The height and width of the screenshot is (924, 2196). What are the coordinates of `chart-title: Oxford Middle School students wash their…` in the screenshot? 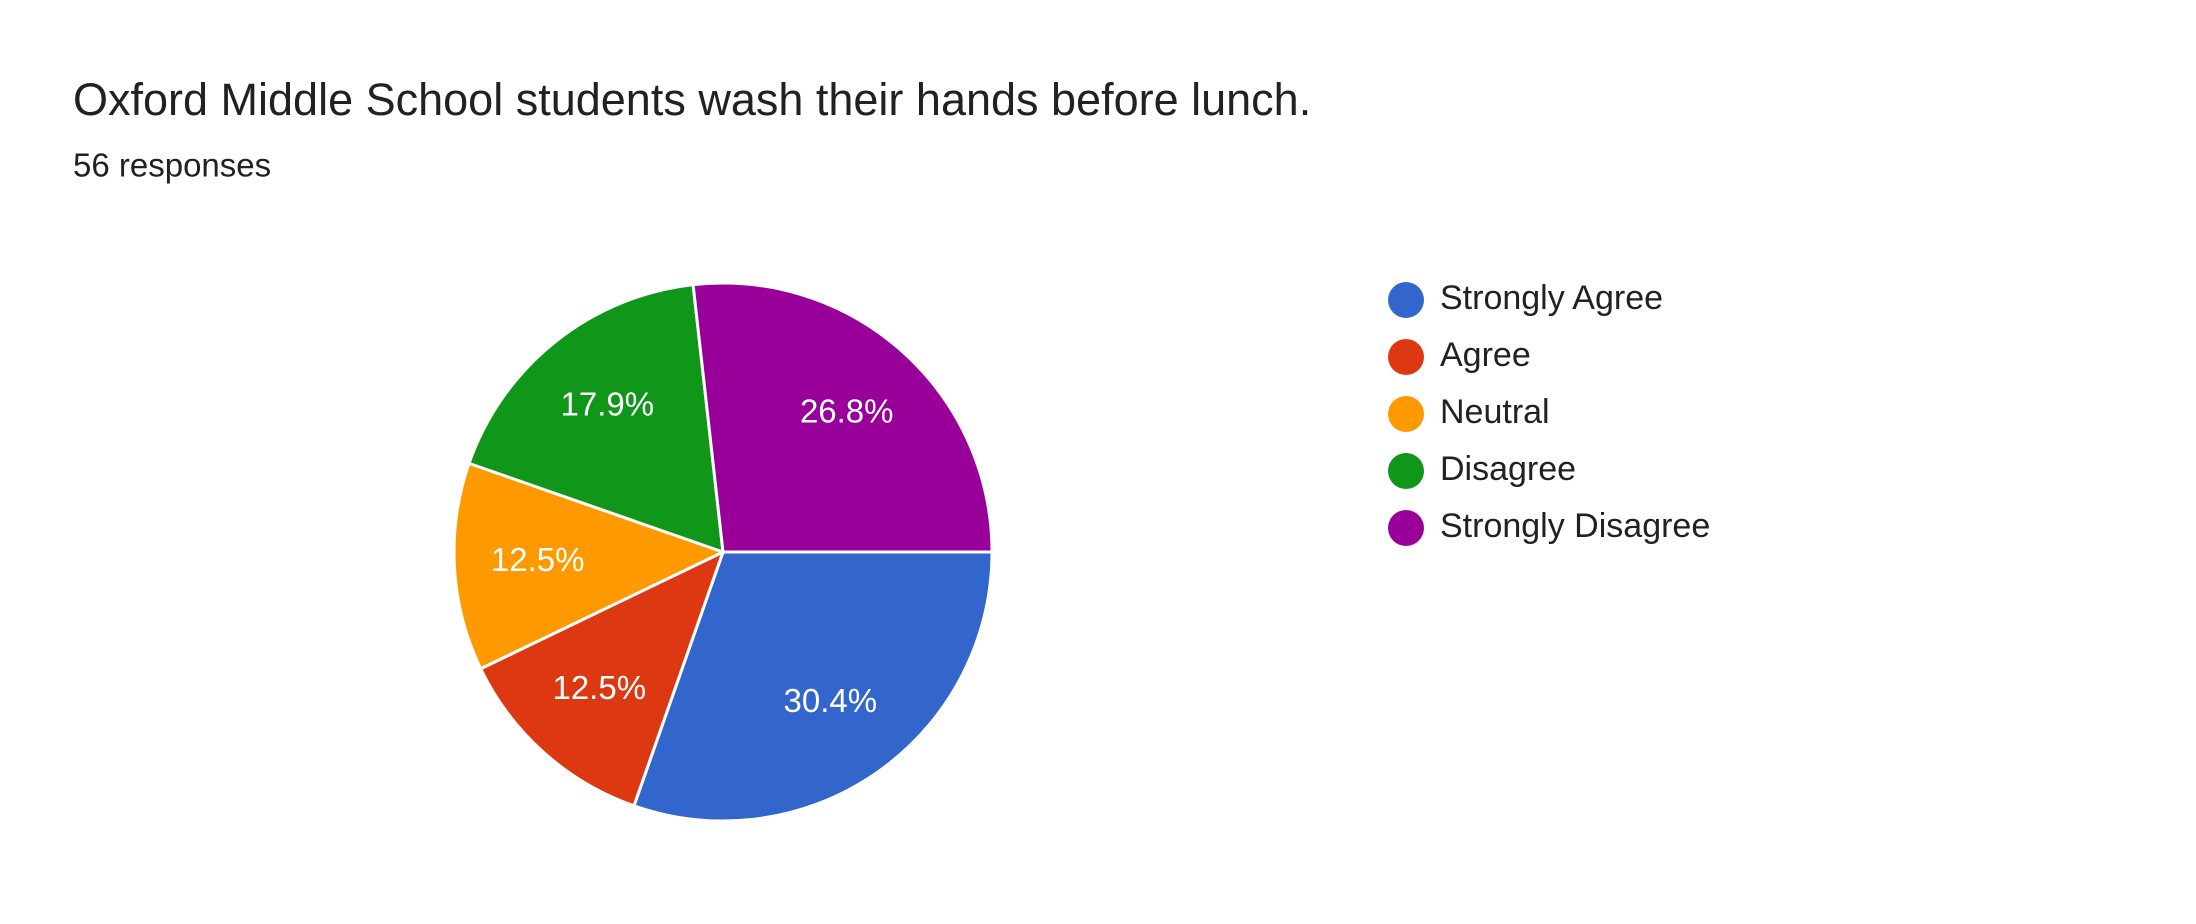 It's located at (692, 99).